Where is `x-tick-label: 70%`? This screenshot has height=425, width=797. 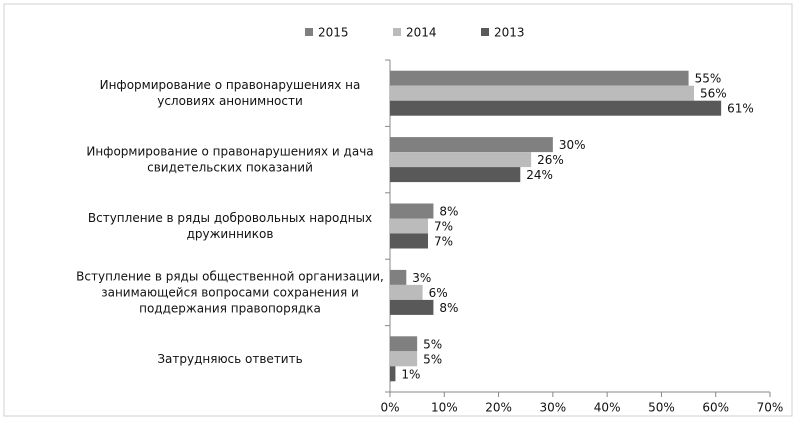 x-tick-label: 70% is located at coordinates (770, 408).